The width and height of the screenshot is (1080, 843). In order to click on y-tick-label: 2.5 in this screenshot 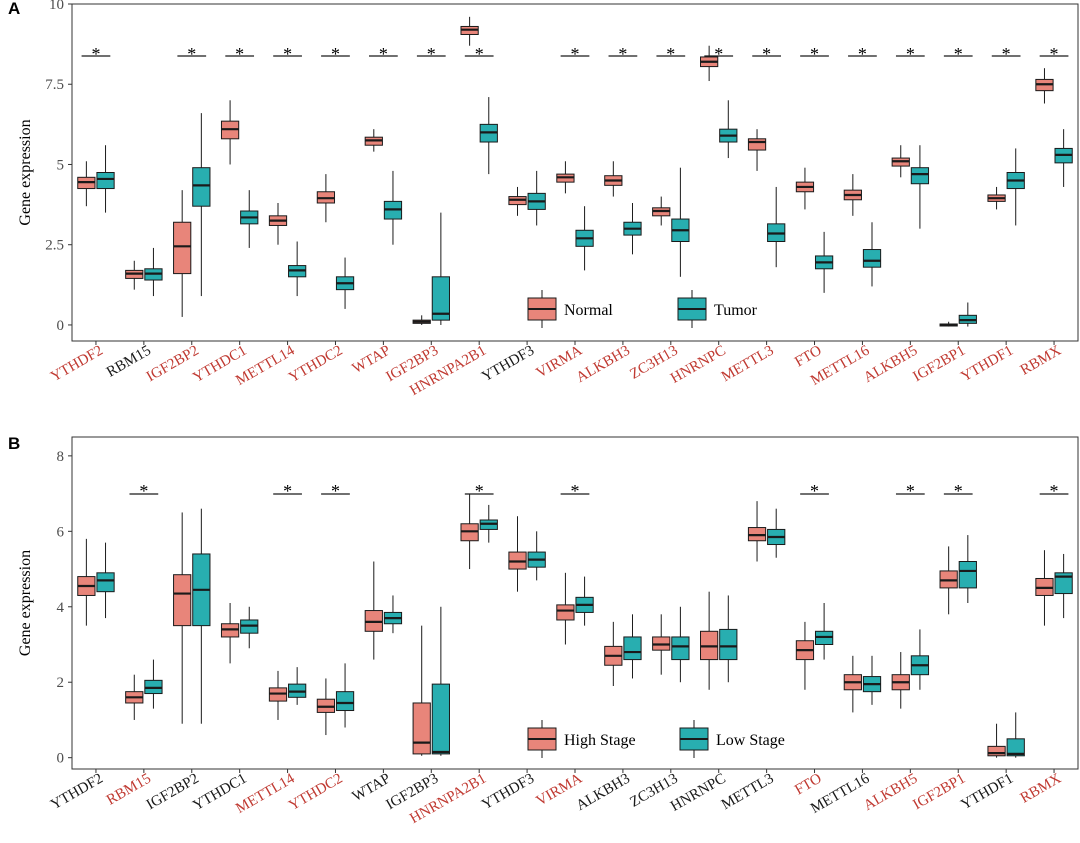, I will do `click(54, 246)`.